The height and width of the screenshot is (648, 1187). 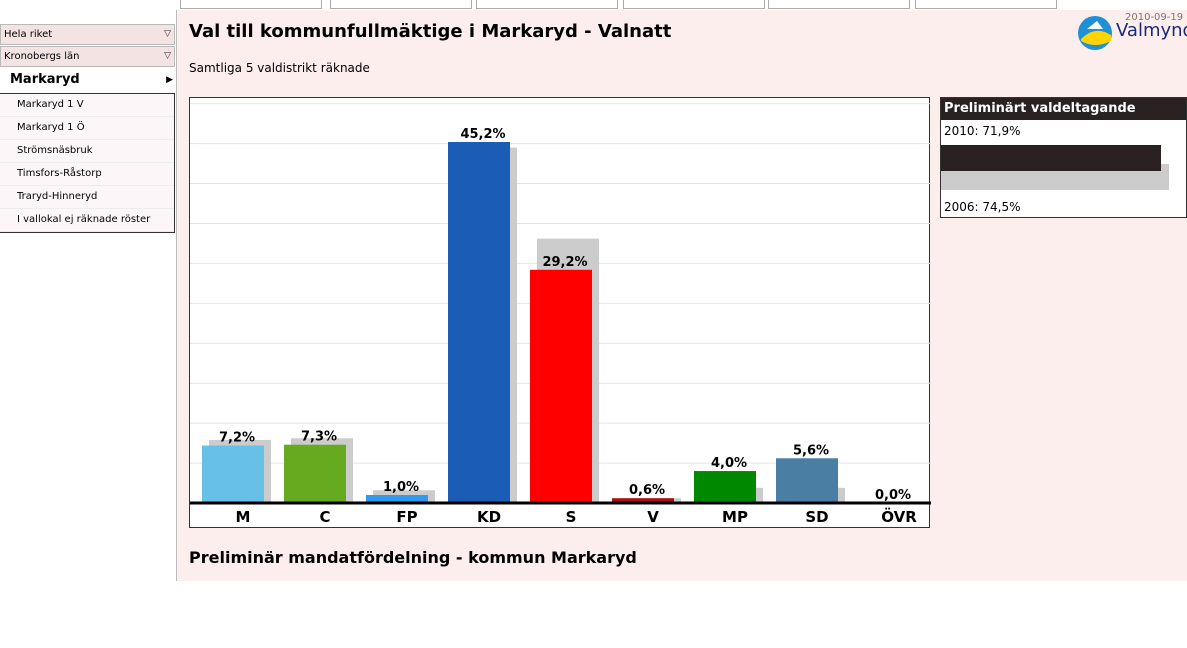 I want to click on nav-current-municipality: Markaryd ▶, so click(x=87, y=80).